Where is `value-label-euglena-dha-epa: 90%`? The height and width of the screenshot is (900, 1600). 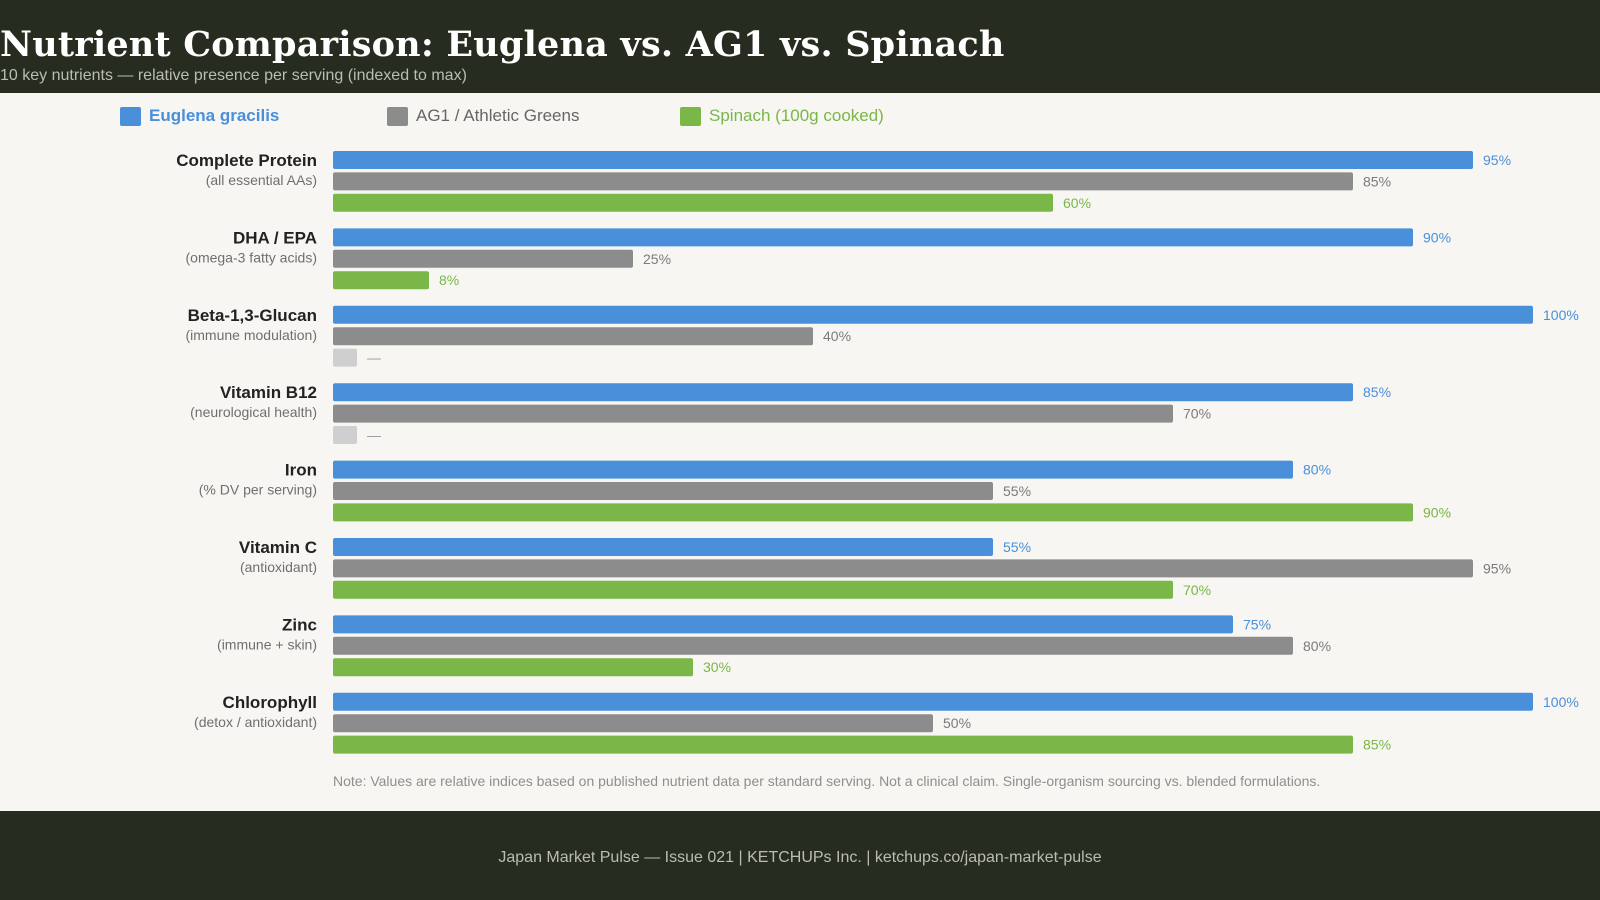
value-label-euglena-dha-epa: 90% is located at coordinates (1437, 237).